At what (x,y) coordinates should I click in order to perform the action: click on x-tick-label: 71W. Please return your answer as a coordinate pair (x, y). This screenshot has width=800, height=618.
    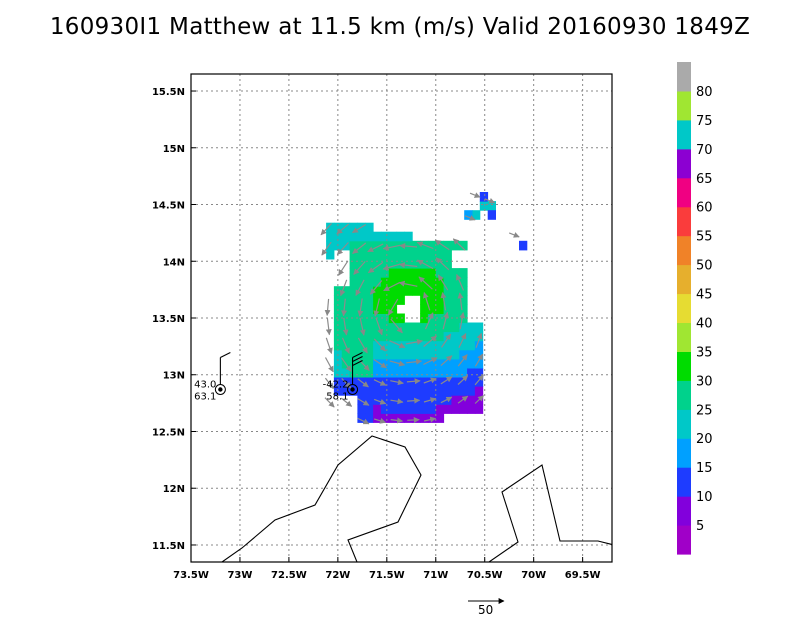
    Looking at the image, I should click on (435, 575).